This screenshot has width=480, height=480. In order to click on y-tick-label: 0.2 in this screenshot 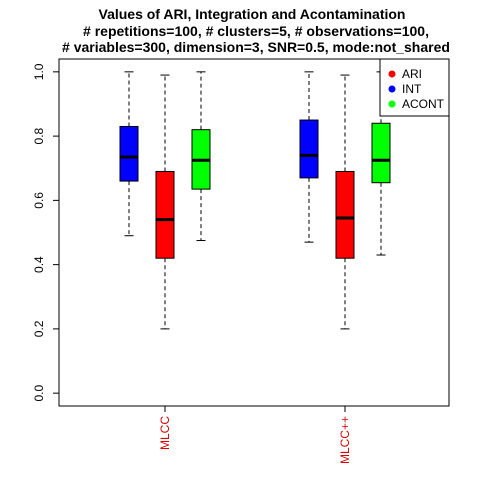, I will do `click(39, 328)`.